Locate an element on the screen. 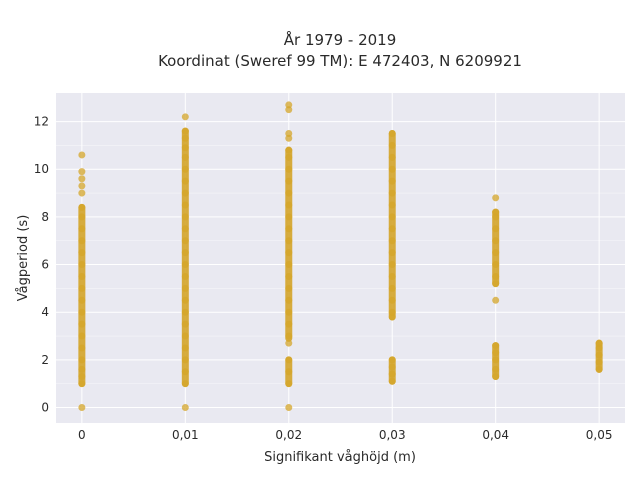  y-tick-label-2: 4 is located at coordinates (45, 312).